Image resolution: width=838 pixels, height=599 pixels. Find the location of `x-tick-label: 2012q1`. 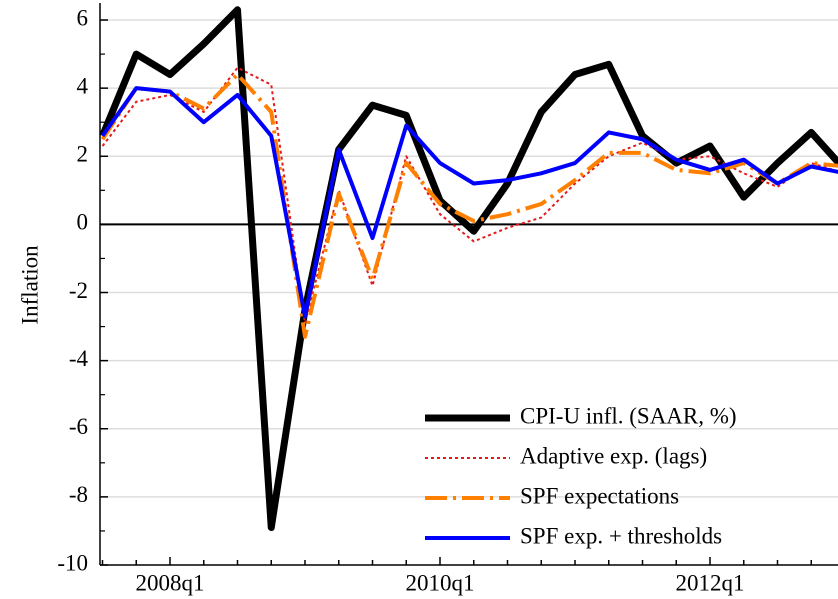

x-tick-label: 2012q1 is located at coordinates (710, 582).